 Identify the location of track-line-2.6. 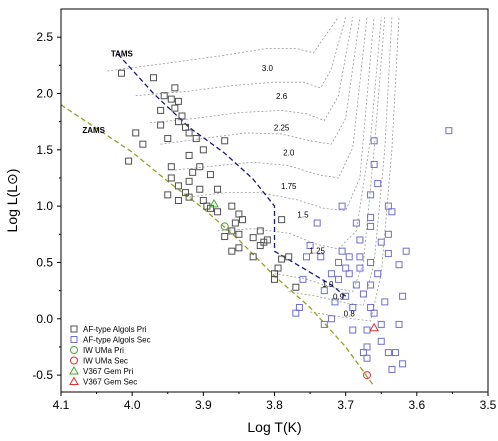
(241, 56).